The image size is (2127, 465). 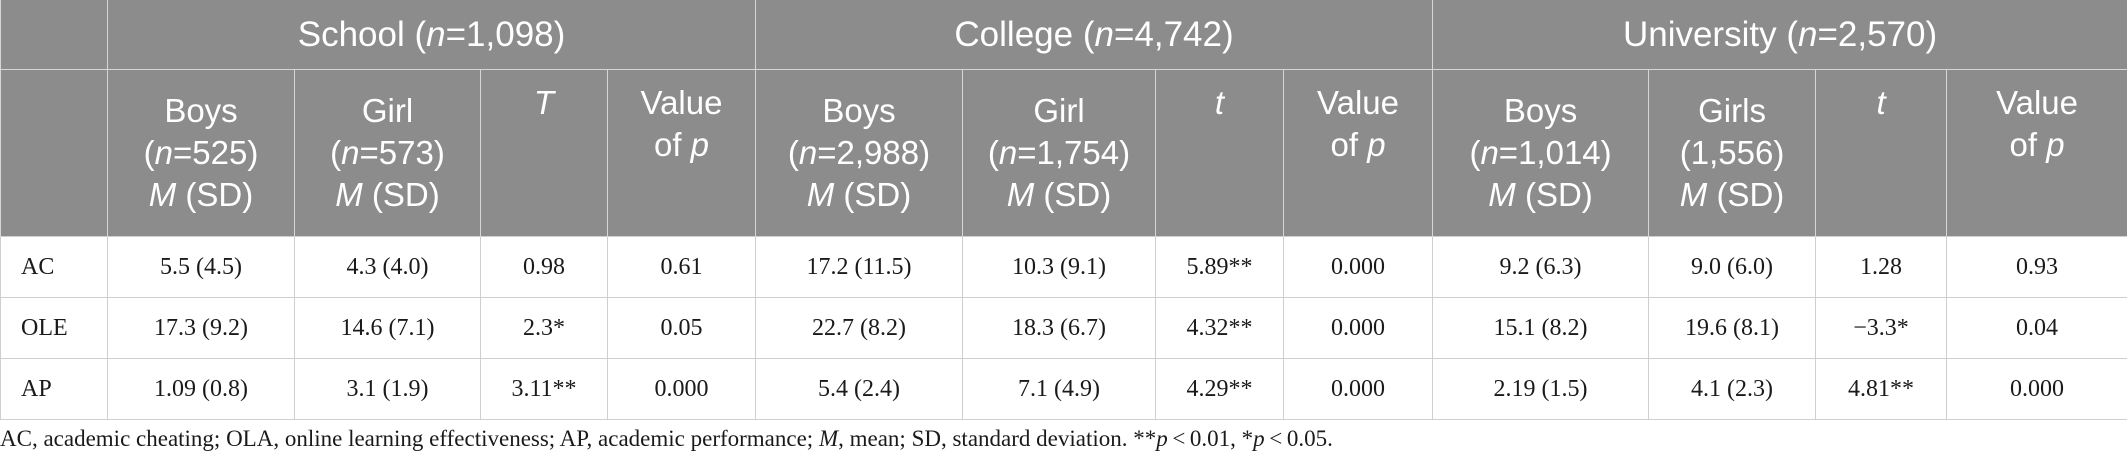 What do you see at coordinates (54, 153) in the screenshot?
I see `corner-cell-sub` at bounding box center [54, 153].